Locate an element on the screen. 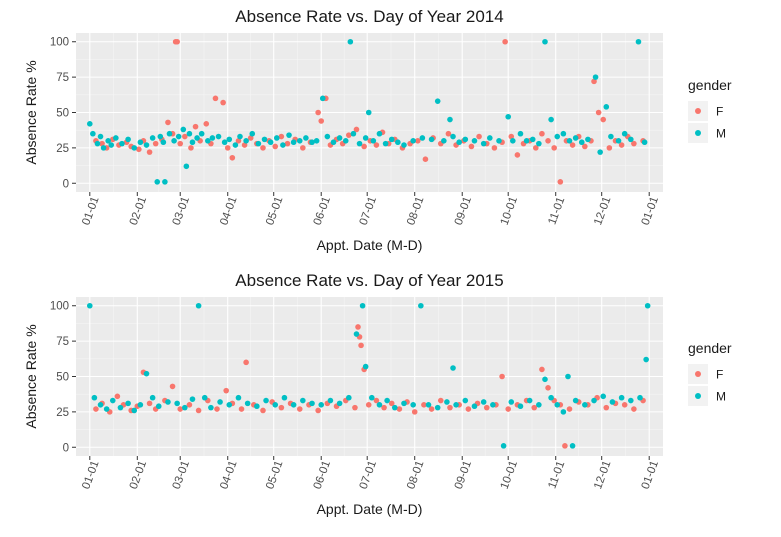 This screenshot has height=537, width=781. y-tick-label: 25 is located at coordinates (62, 413).